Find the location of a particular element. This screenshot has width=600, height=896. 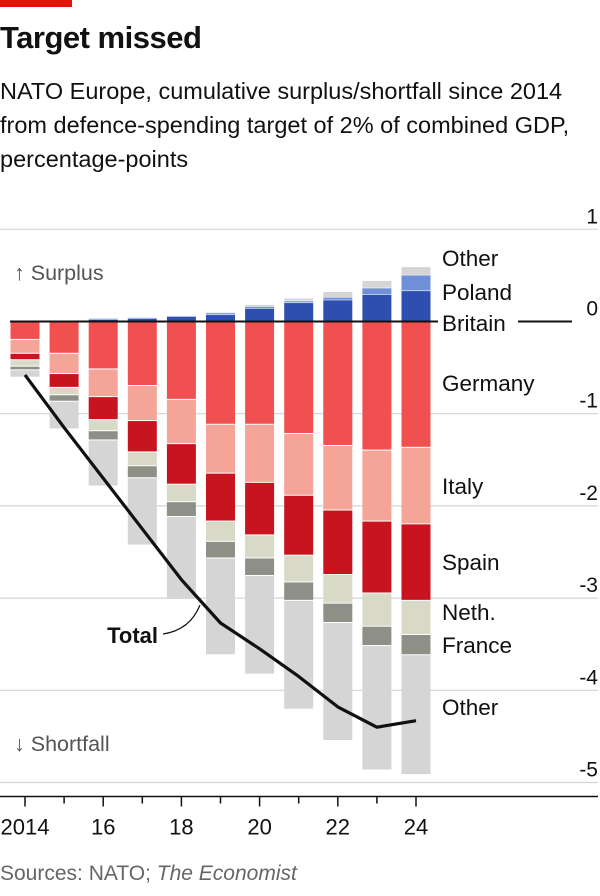

bar-stack-2024 is located at coordinates (416, 521).